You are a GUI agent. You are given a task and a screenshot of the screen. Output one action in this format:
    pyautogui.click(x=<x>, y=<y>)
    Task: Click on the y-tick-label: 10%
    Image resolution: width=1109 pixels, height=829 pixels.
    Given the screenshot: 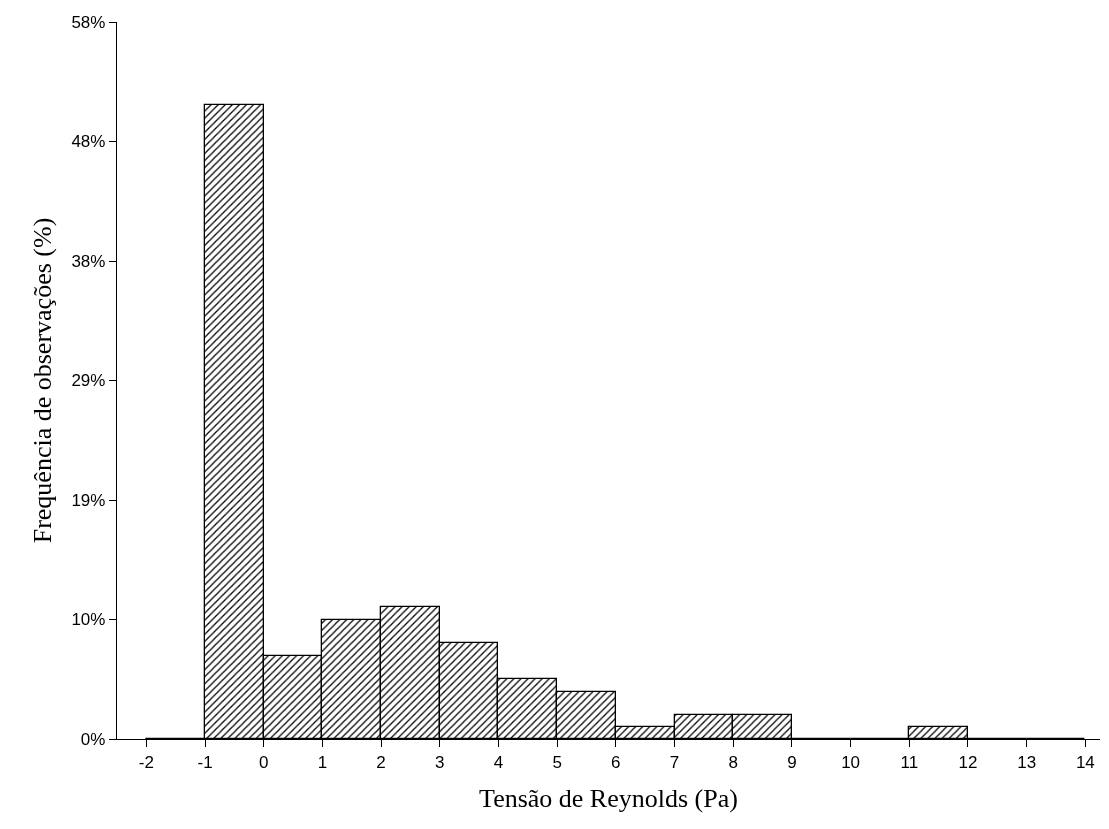 What is the action you would take?
    pyautogui.click(x=88, y=620)
    